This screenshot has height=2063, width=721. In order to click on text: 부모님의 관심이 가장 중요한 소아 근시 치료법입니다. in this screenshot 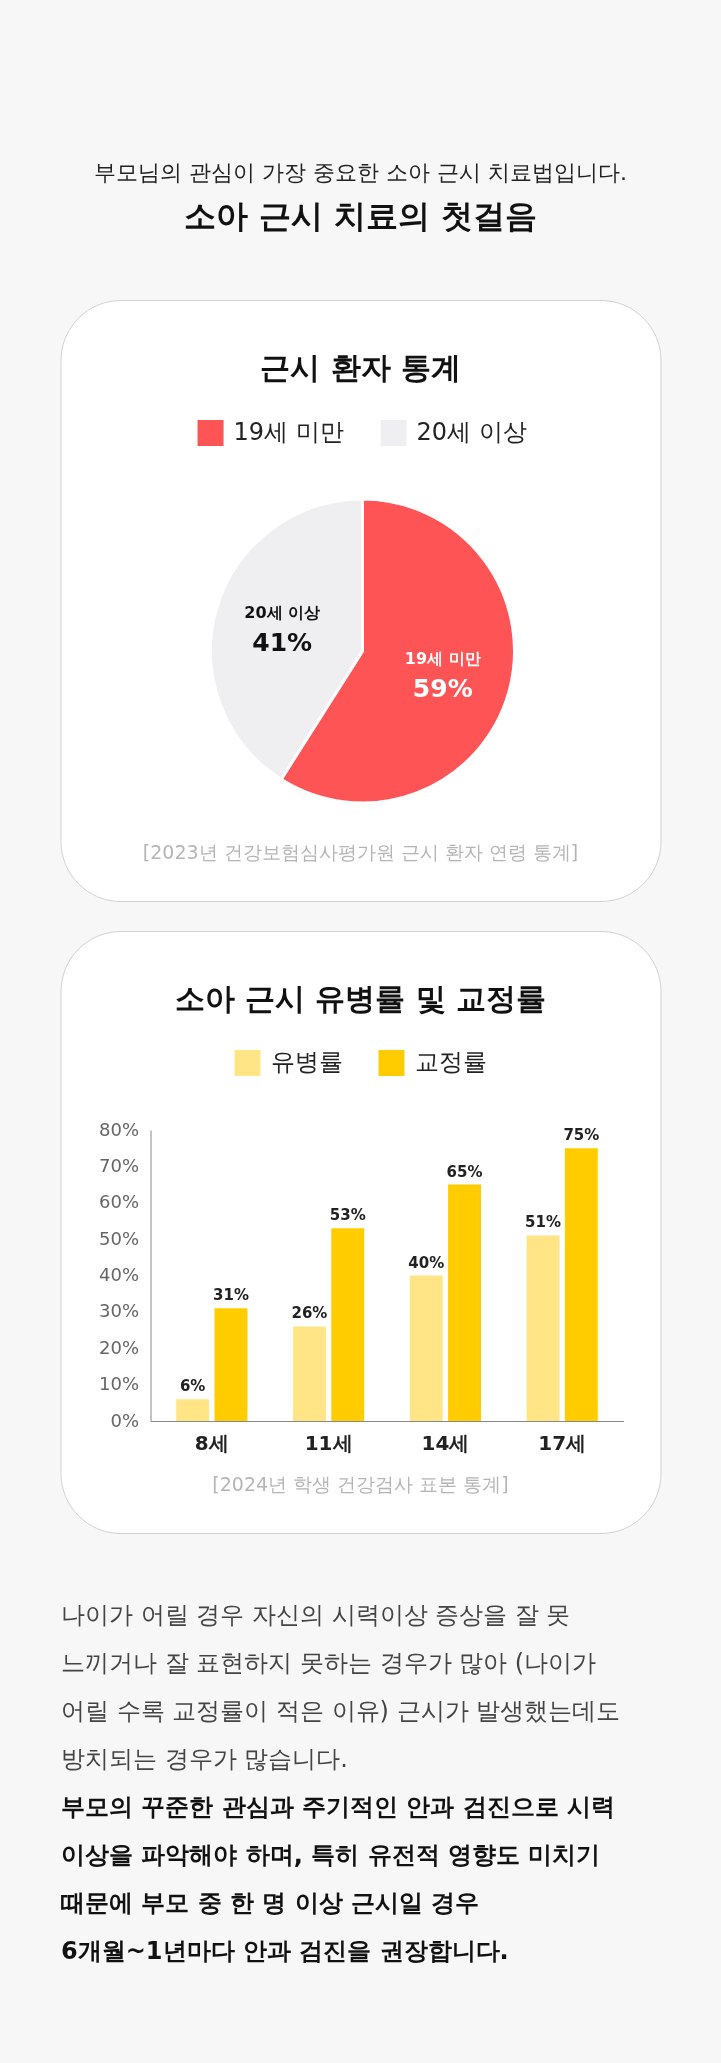, I will do `click(360, 172)`.